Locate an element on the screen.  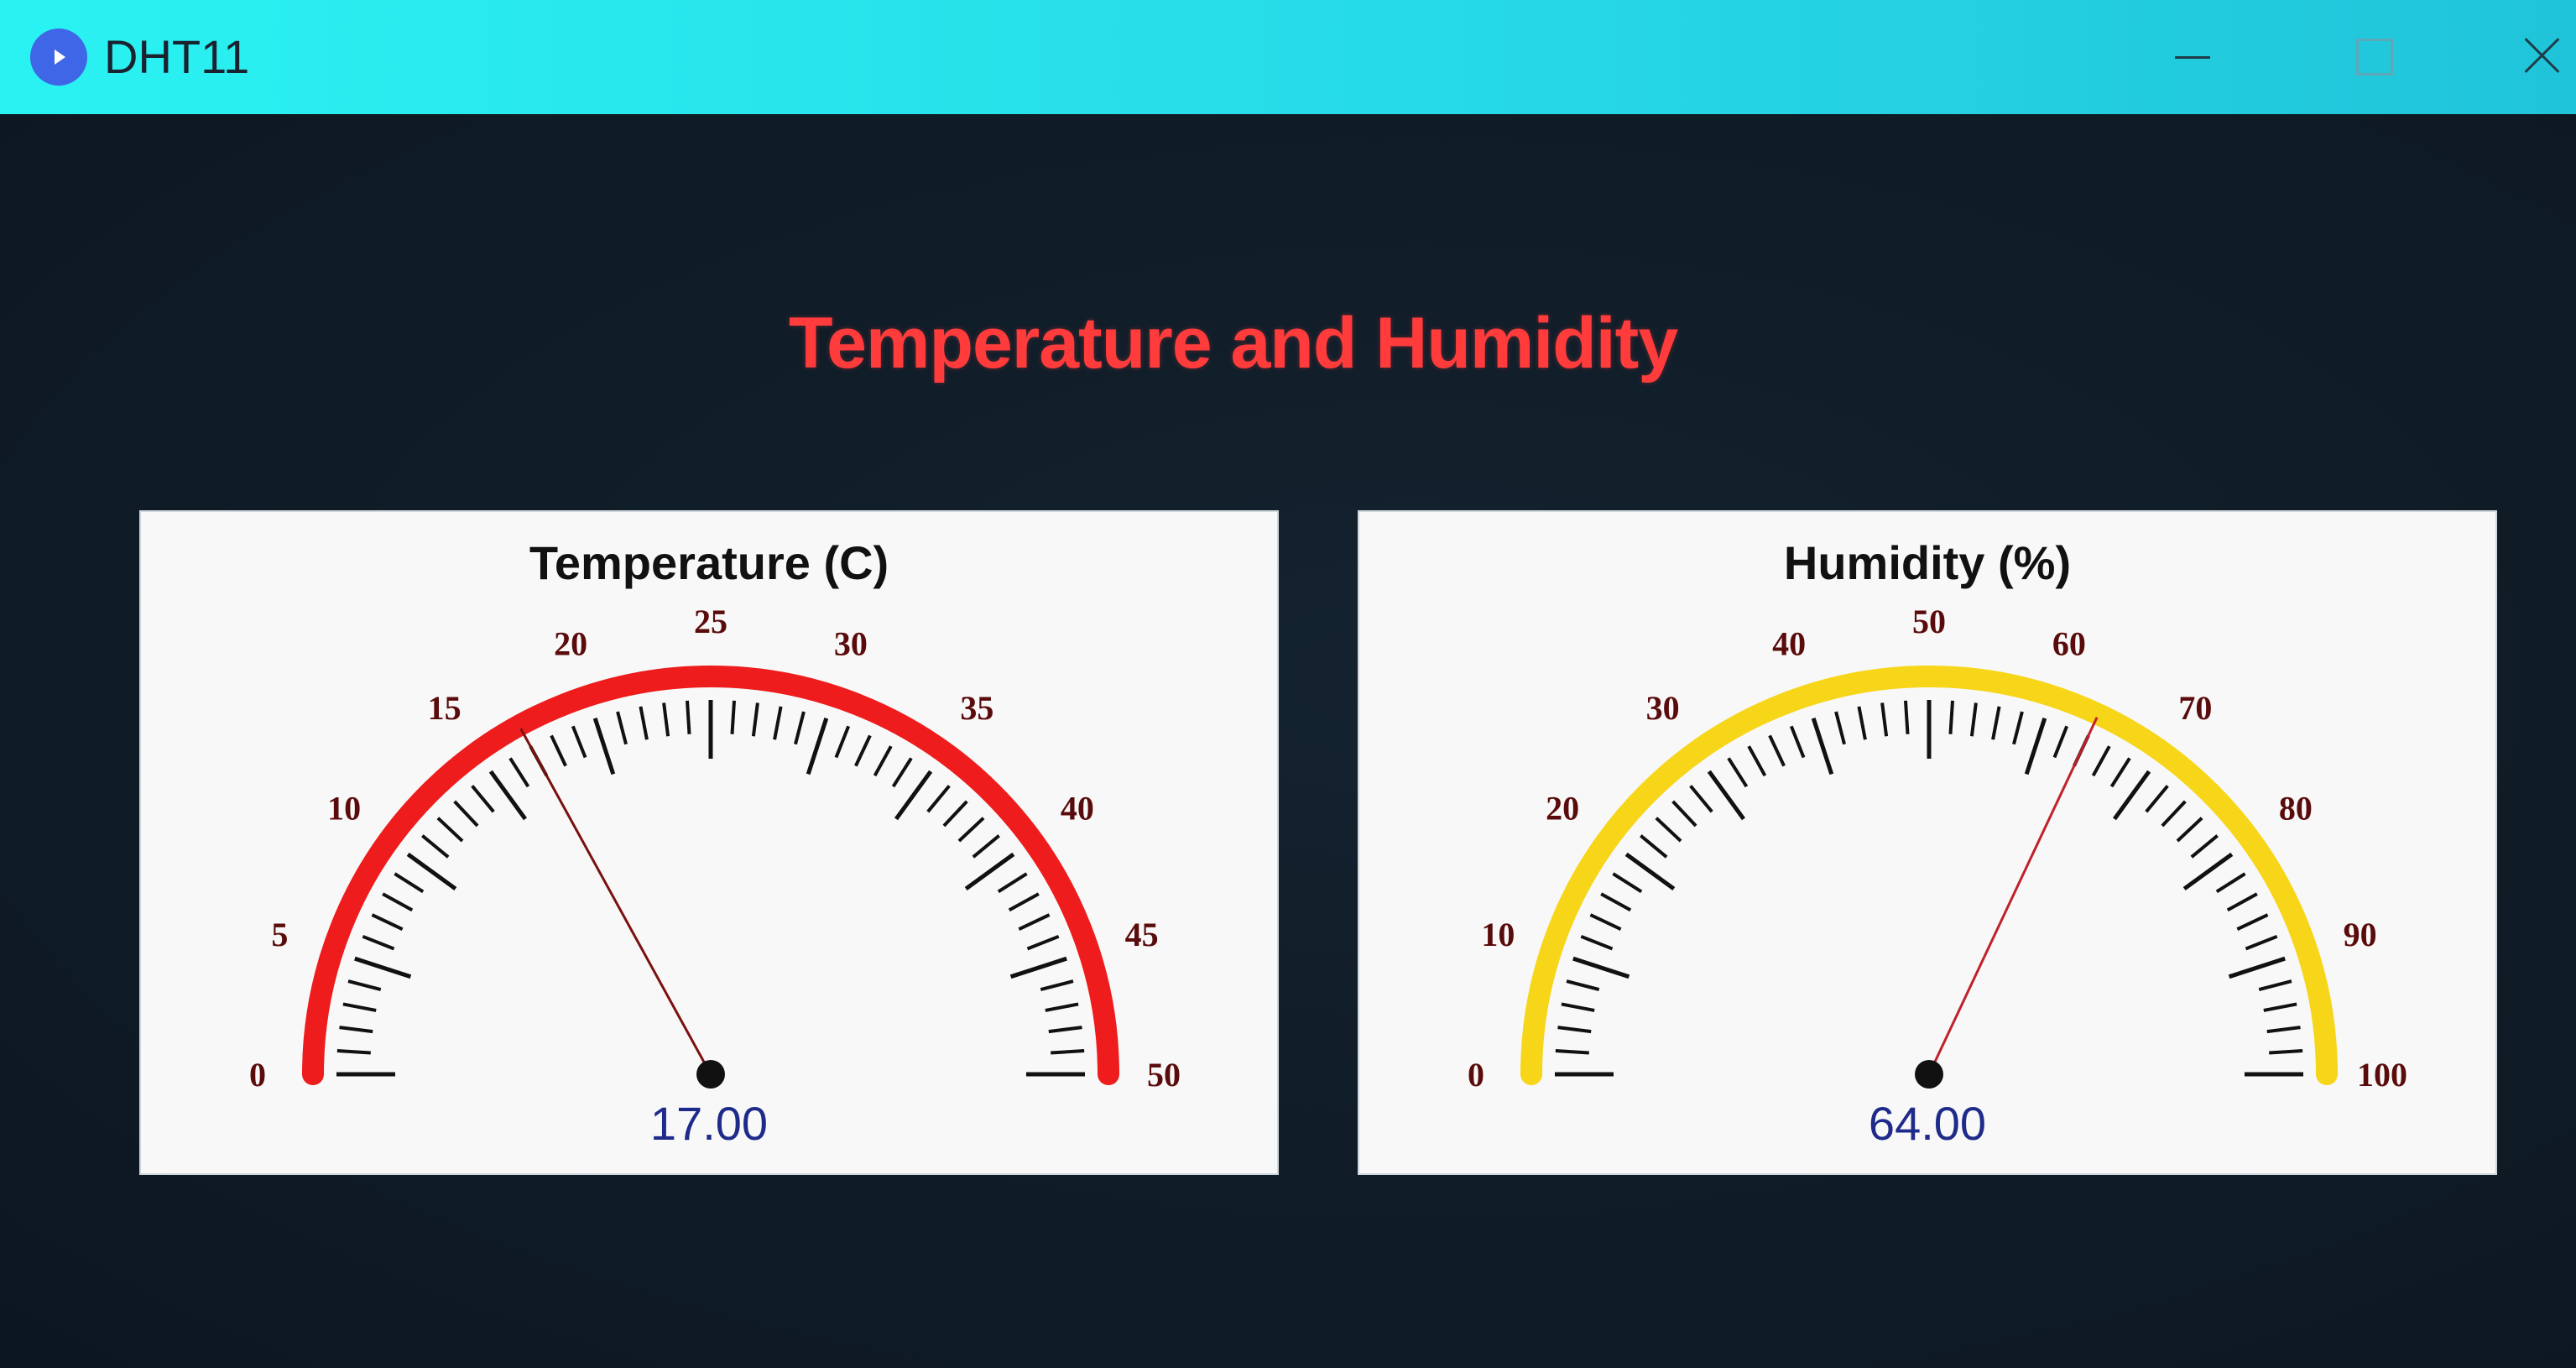
minimize-icon is located at coordinates (2192, 57).